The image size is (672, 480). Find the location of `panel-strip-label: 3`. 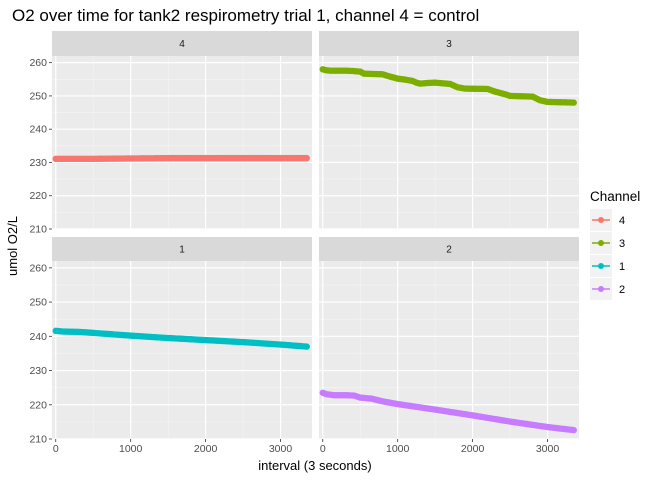

panel-strip-label: 3 is located at coordinates (449, 44).